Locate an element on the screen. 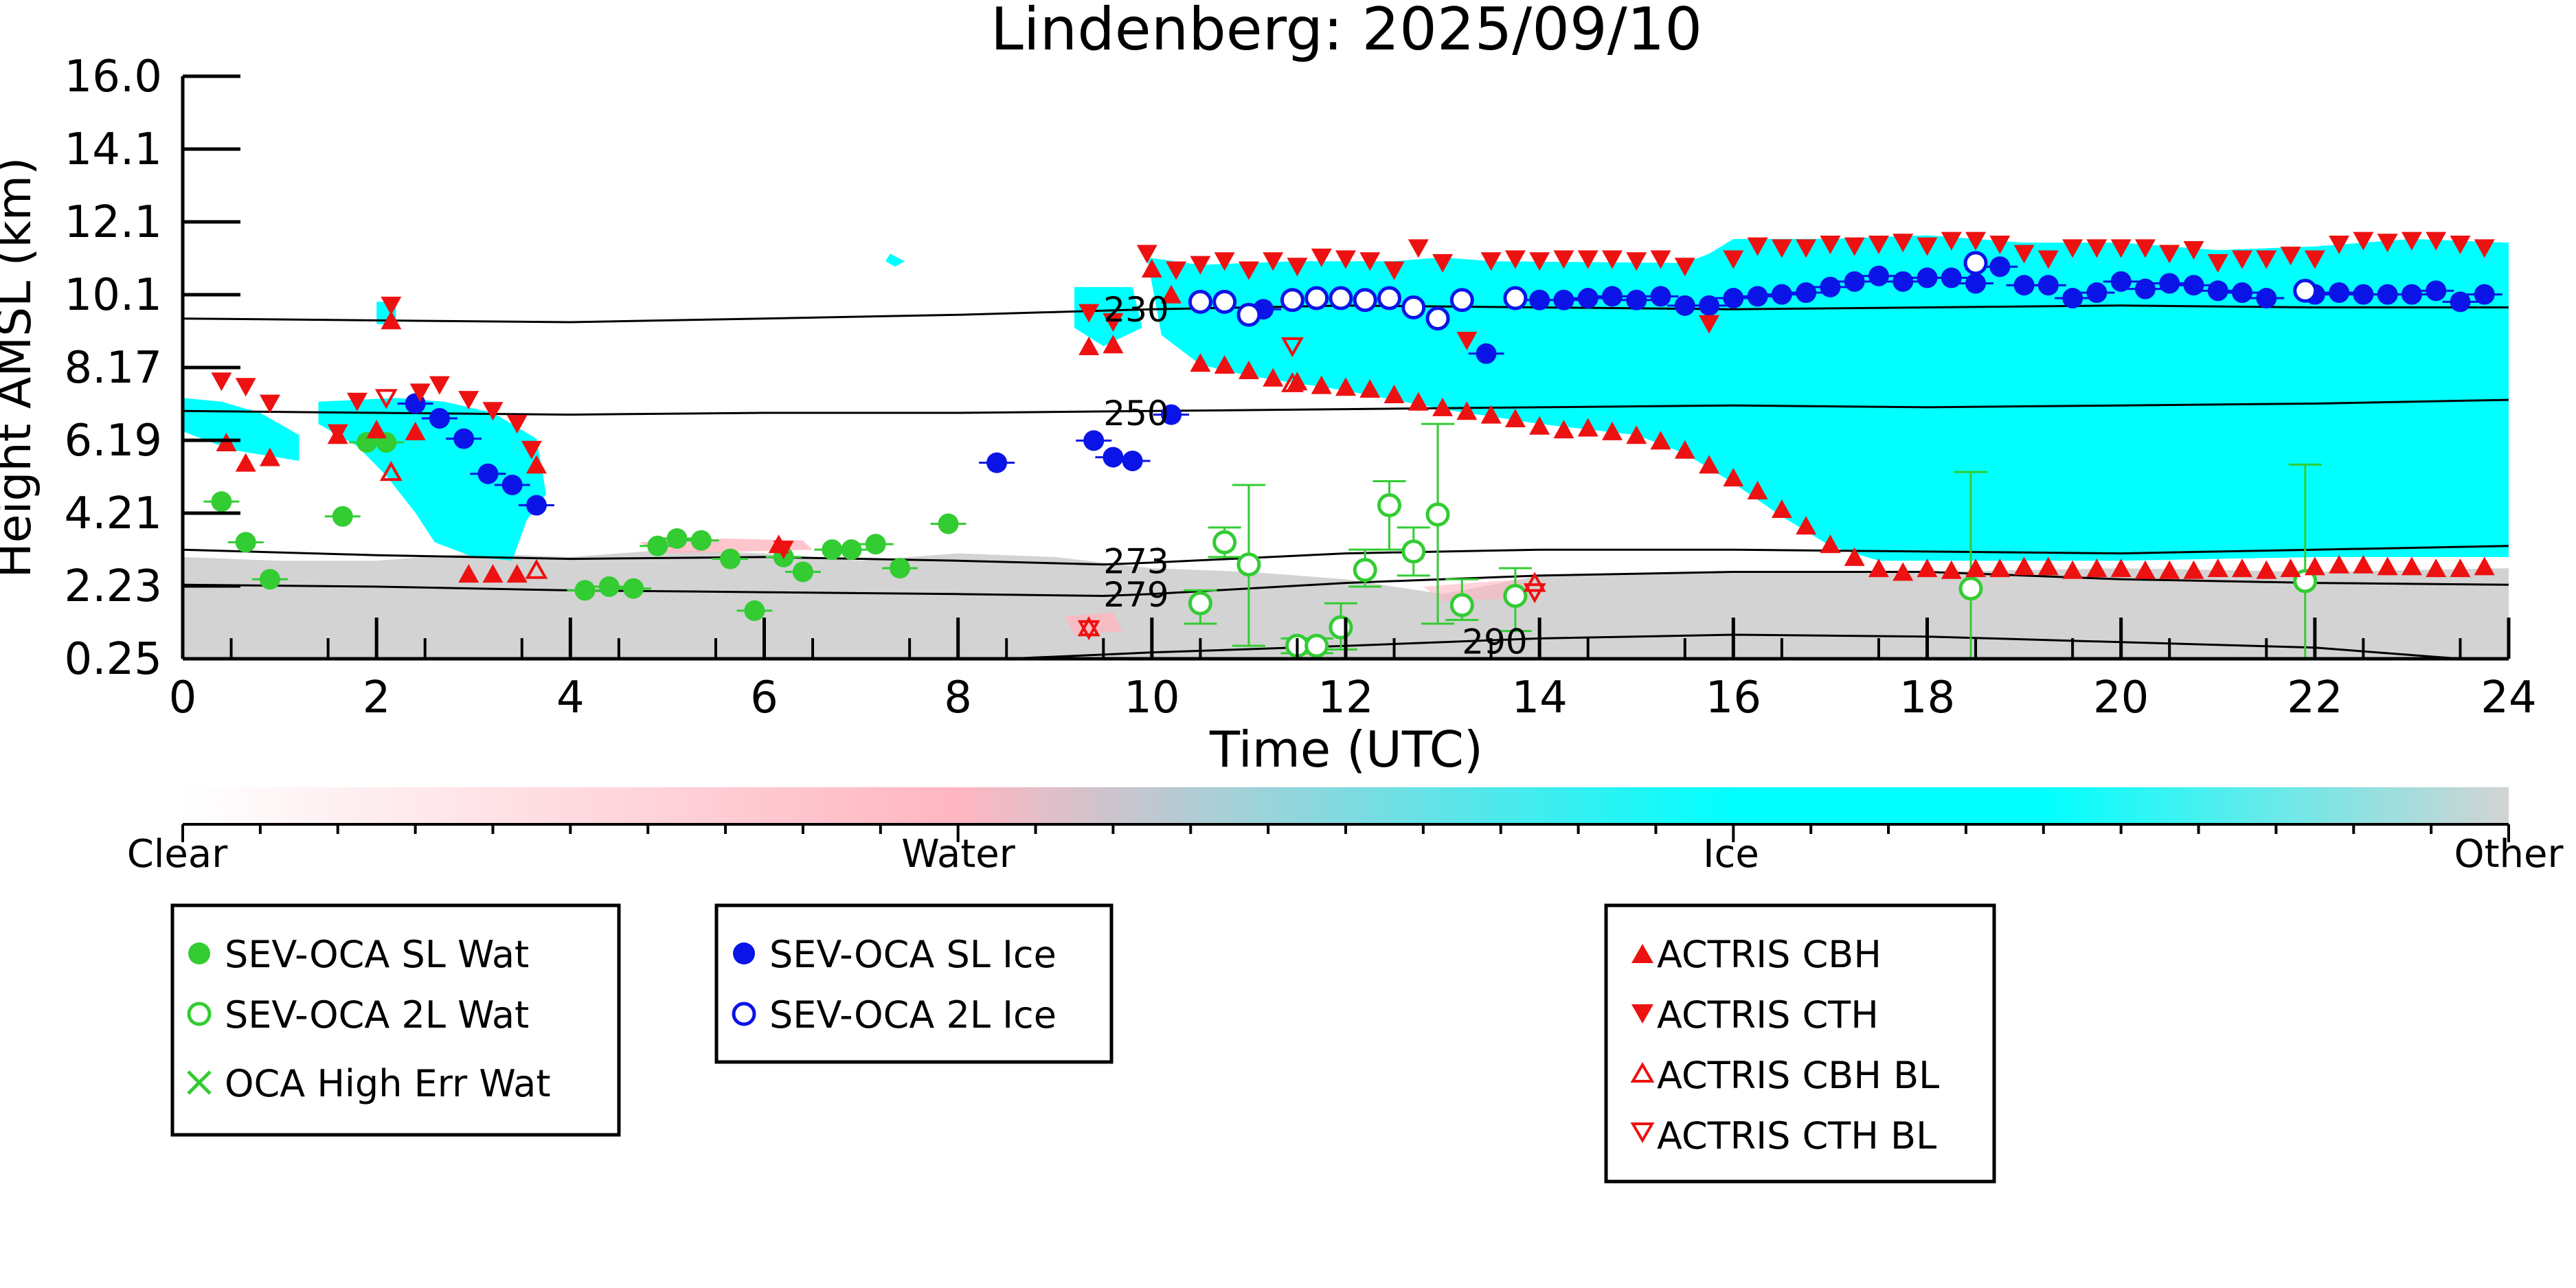  x-tick-label: 18 is located at coordinates (1927, 698).